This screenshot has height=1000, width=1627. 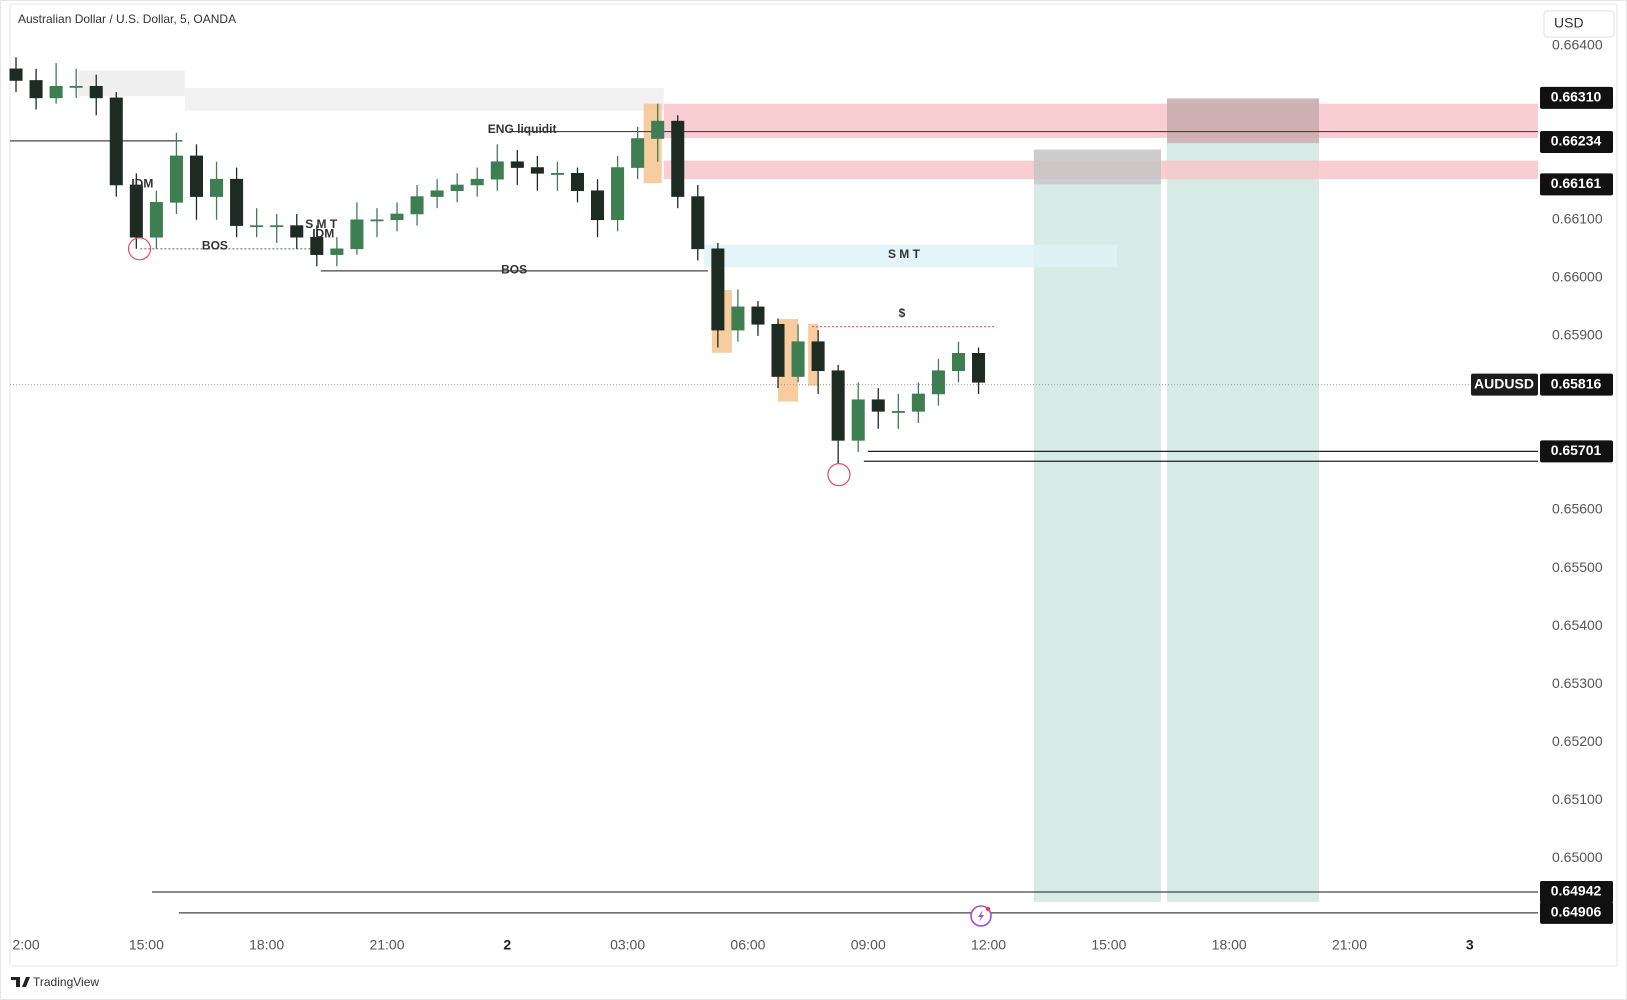 I want to click on y-tick-label: 0.65400, so click(x=1577, y=625).